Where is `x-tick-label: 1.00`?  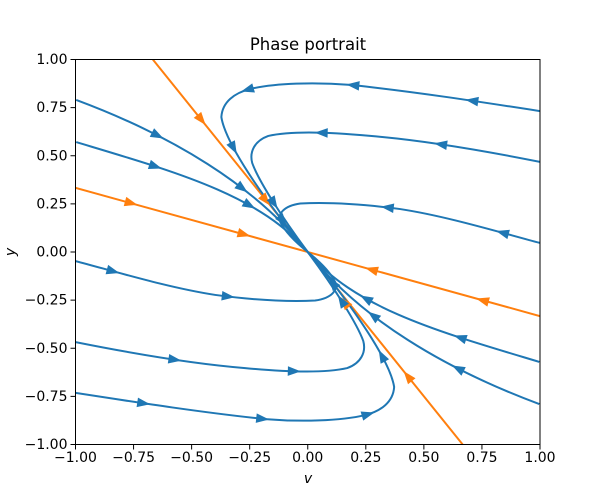 x-tick-label: 1.00 is located at coordinates (539, 458).